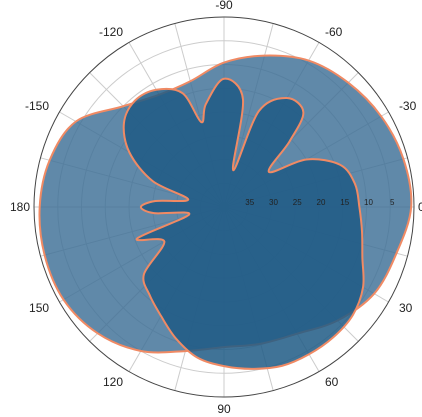  I want to click on angle-tick-label: 120, so click(113, 382).